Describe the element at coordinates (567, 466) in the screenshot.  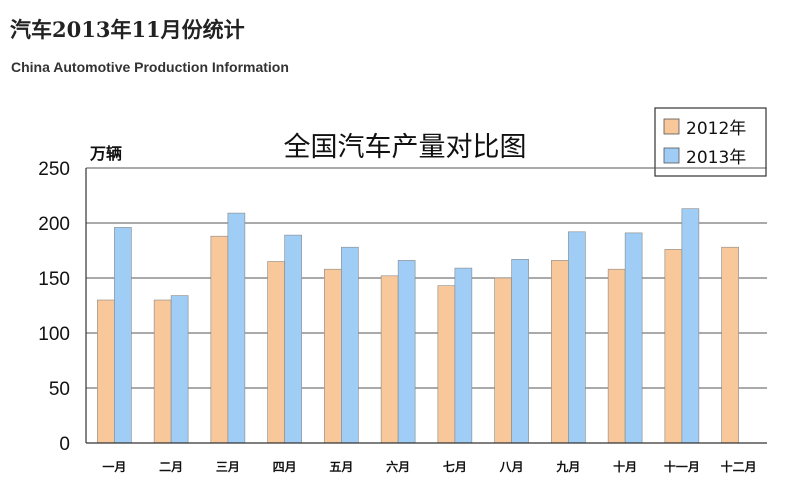
I see `x-category-label: 九月` at that location.